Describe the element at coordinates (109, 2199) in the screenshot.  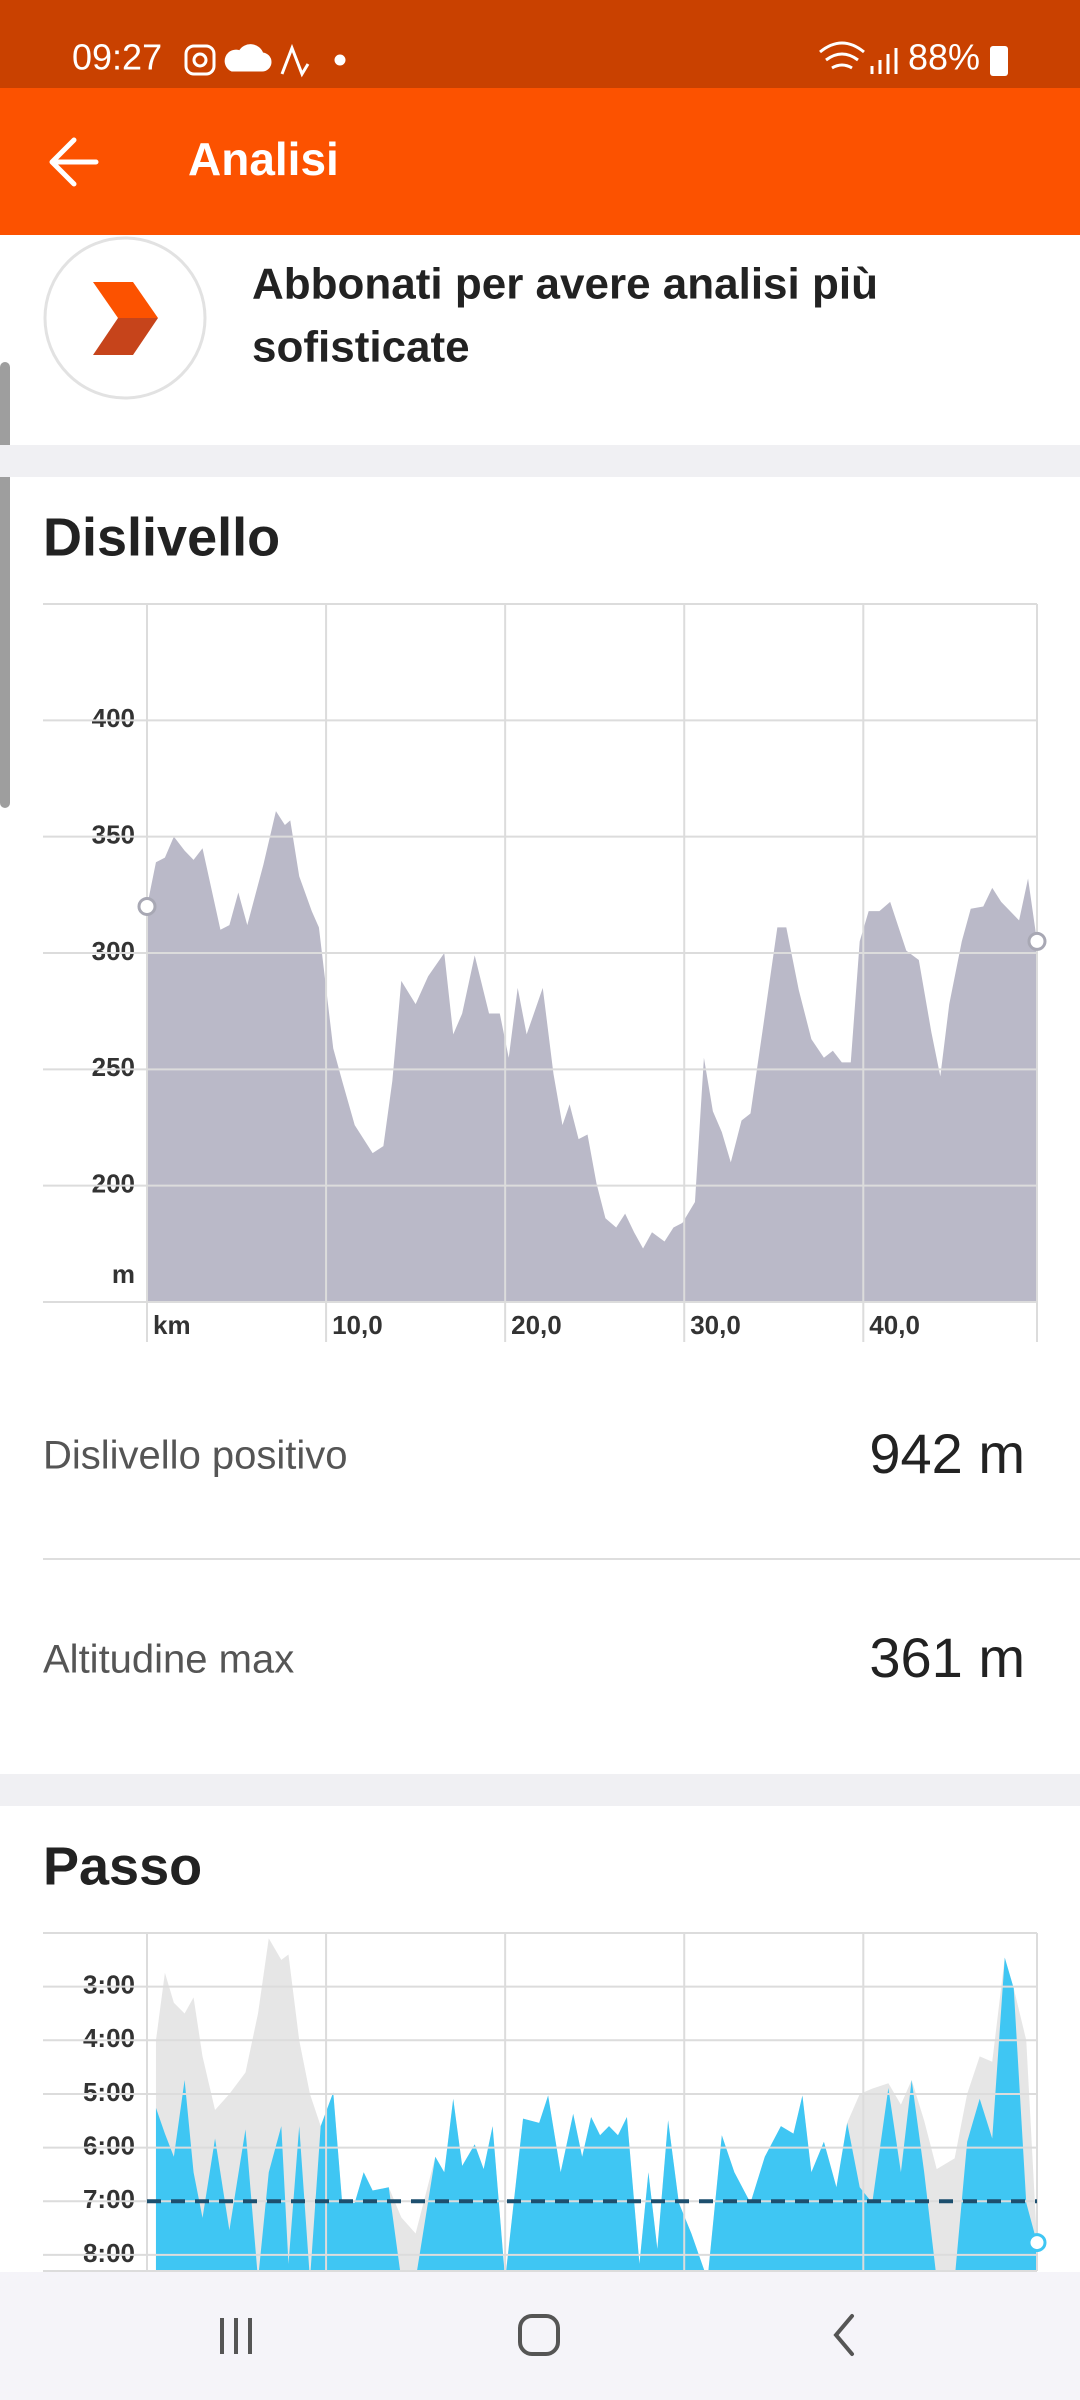
I see `y-tick-label: 7:00` at that location.